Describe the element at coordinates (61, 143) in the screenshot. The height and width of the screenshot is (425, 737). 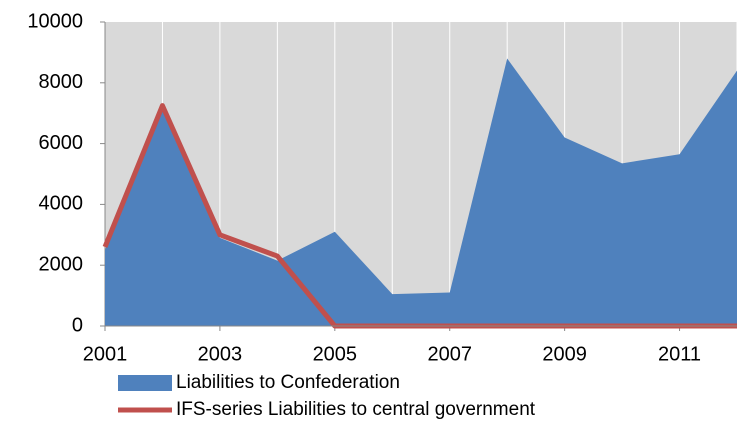
I see `y-tick-label: 6000` at that location.